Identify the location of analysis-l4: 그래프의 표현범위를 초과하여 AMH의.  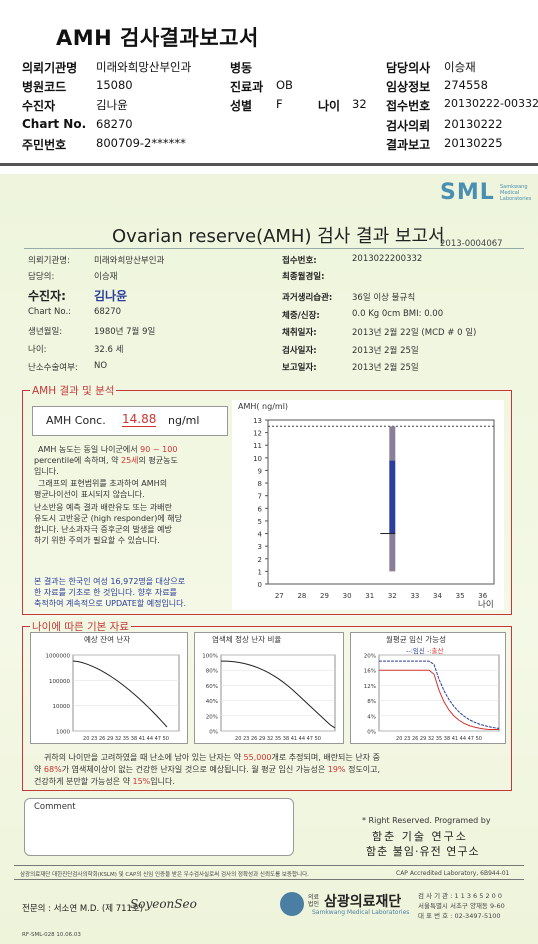
(103, 483).